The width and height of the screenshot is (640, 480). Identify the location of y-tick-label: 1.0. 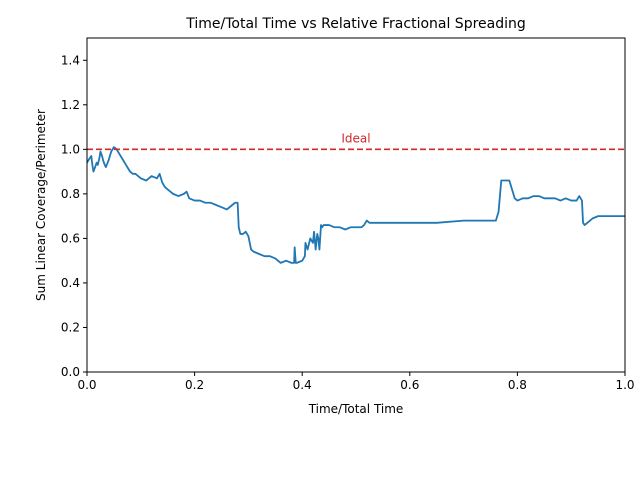
(70, 149).